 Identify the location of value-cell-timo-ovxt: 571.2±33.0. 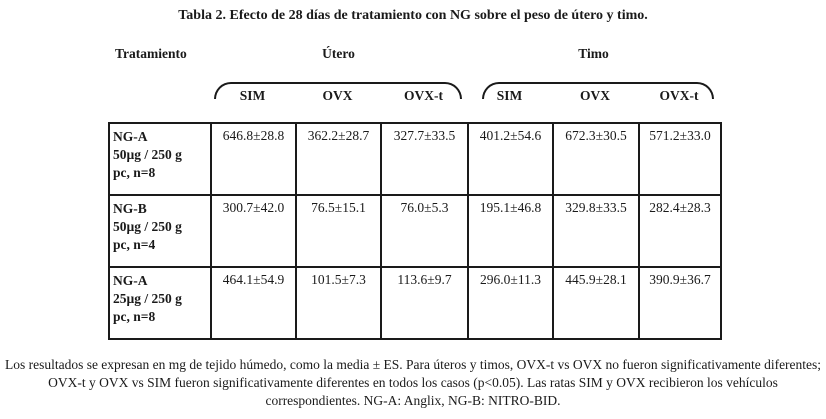
(680, 159).